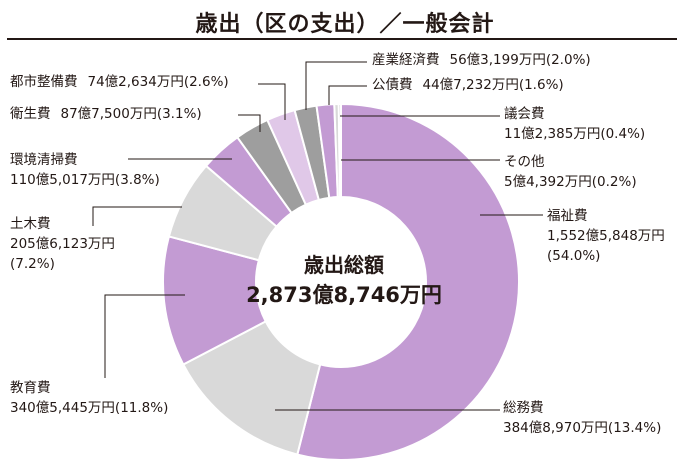 The image size is (690, 467). What do you see at coordinates (141, 408) in the screenshot?
I see `slice-share: (11.8%)` at bounding box center [141, 408].